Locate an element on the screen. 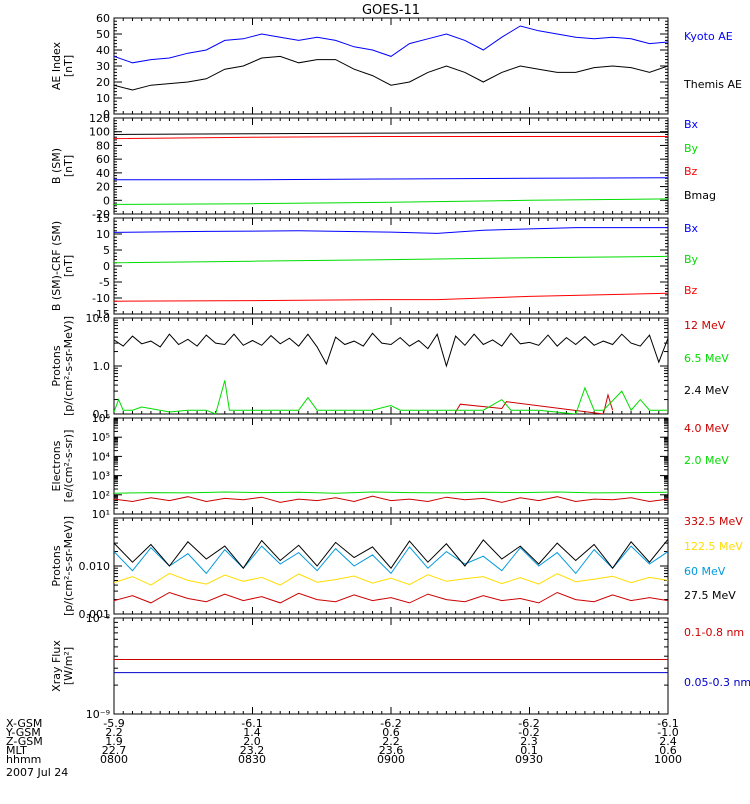 The width and height of the screenshot is (750, 804). y-axis-label: B (SM)-CRF (SM) is located at coordinates (56, 266).